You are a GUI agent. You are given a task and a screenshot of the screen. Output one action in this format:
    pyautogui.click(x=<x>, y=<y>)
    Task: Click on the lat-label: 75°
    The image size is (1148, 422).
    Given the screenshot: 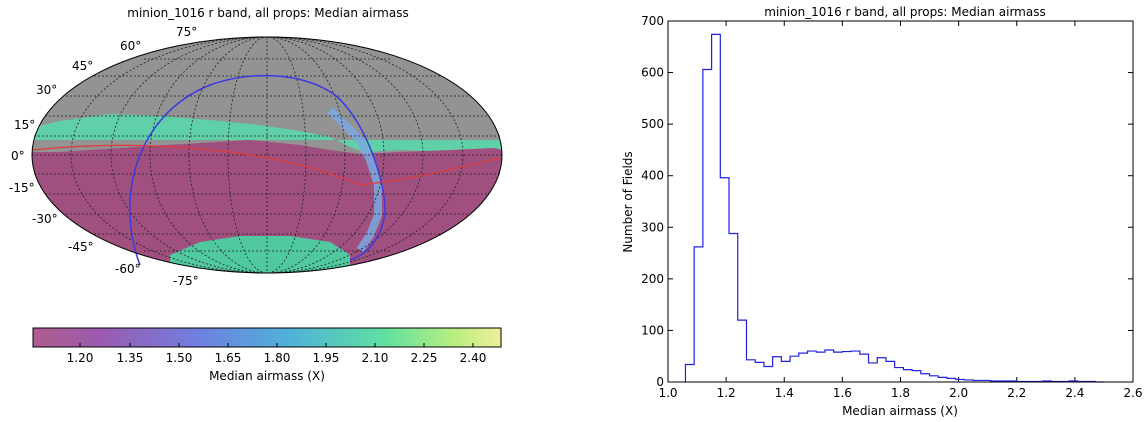 What is the action you would take?
    pyautogui.click(x=186, y=32)
    